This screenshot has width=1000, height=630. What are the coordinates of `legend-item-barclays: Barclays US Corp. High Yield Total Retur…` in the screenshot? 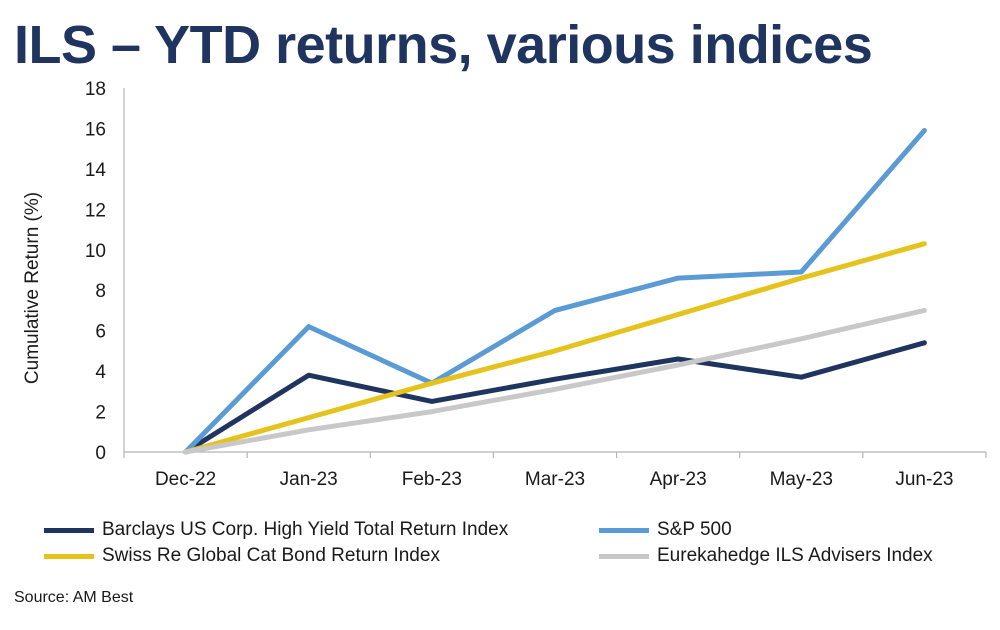 It's located at (276, 530).